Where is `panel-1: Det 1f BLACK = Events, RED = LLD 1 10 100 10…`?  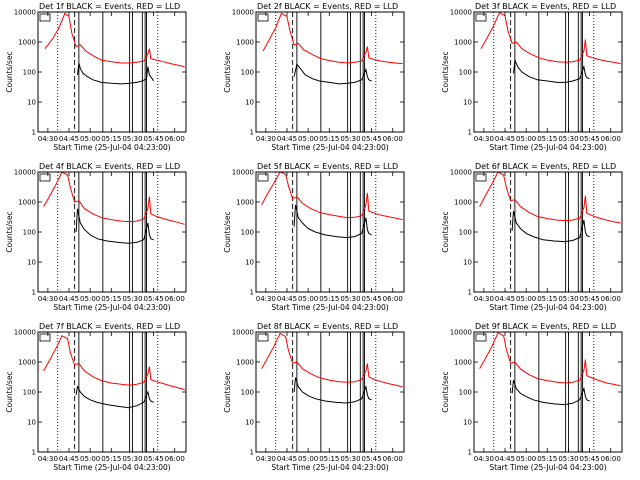
panel-1: Det 1f BLACK = Events, RED = LLD 1 10 100 10… is located at coordinates (96, 77).